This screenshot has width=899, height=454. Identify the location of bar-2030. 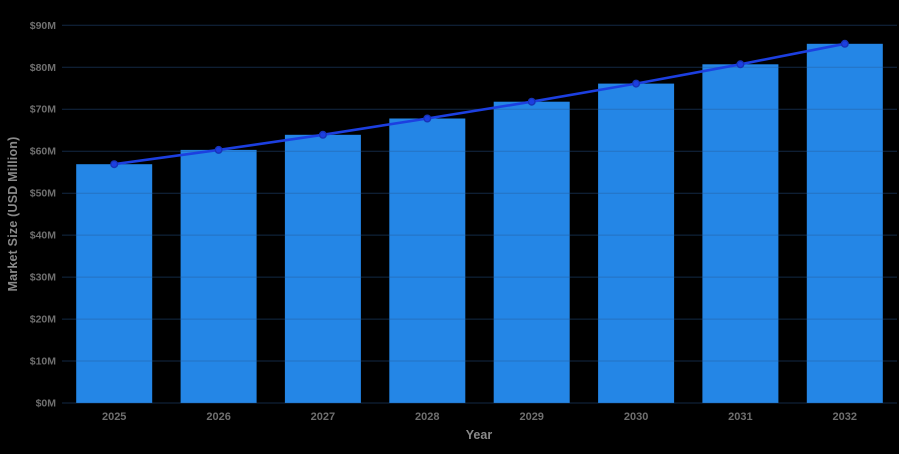
(636, 243).